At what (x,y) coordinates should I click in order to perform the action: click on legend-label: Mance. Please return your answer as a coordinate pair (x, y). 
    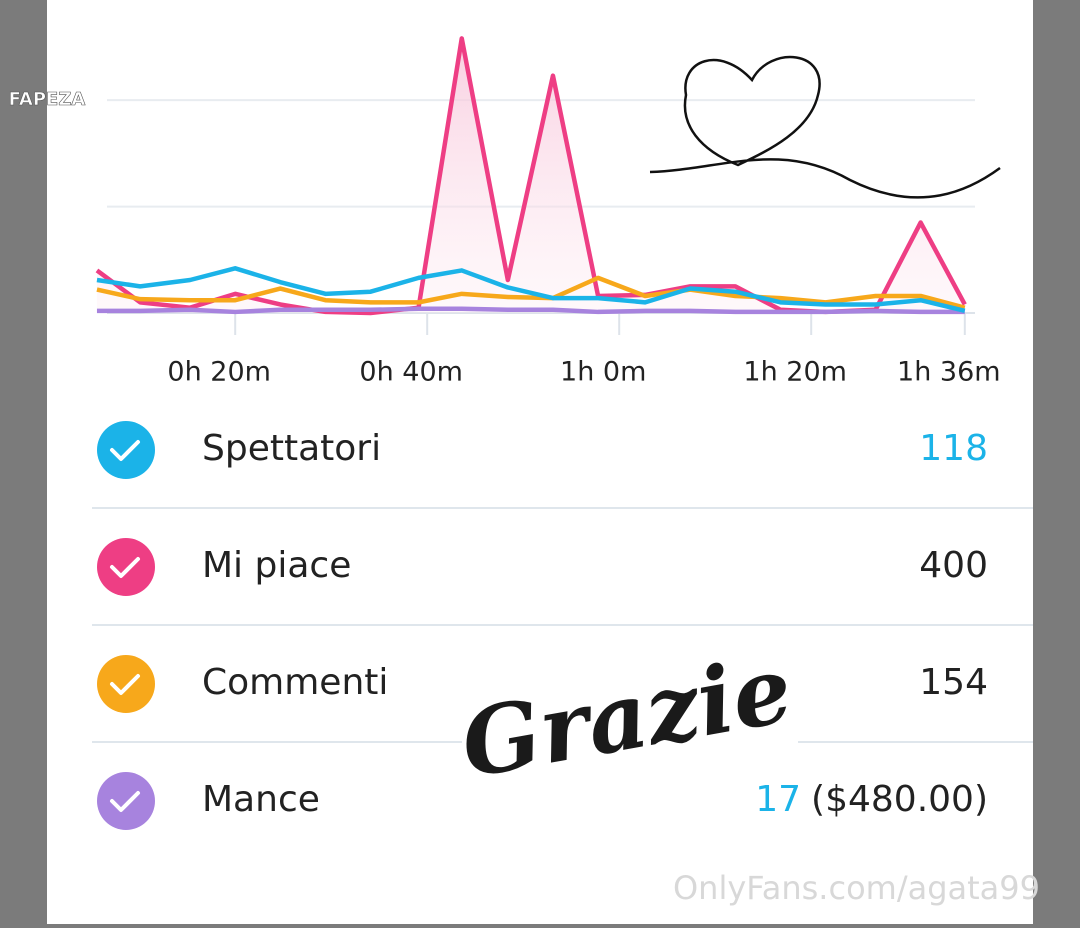
    Looking at the image, I should click on (261, 799).